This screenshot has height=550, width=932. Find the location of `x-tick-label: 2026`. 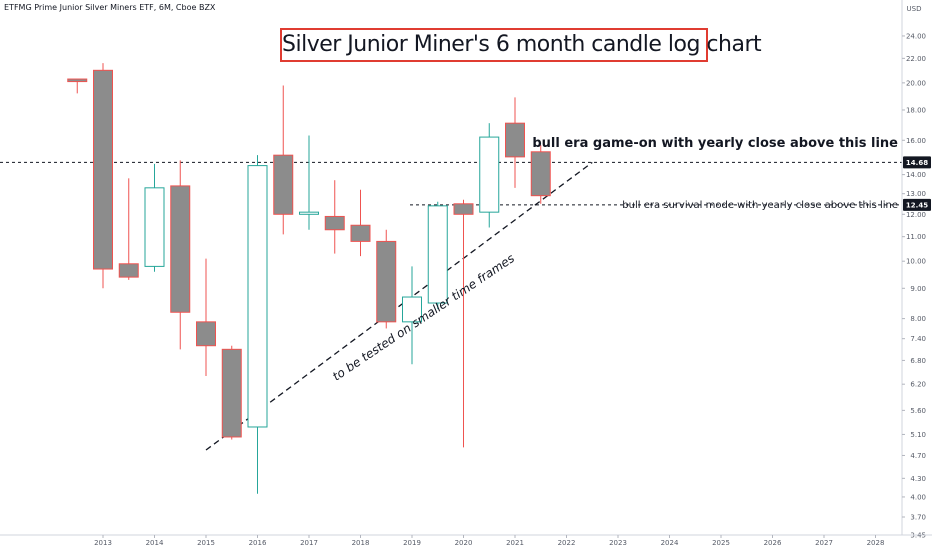

x-tick-label: 2026 is located at coordinates (773, 543).